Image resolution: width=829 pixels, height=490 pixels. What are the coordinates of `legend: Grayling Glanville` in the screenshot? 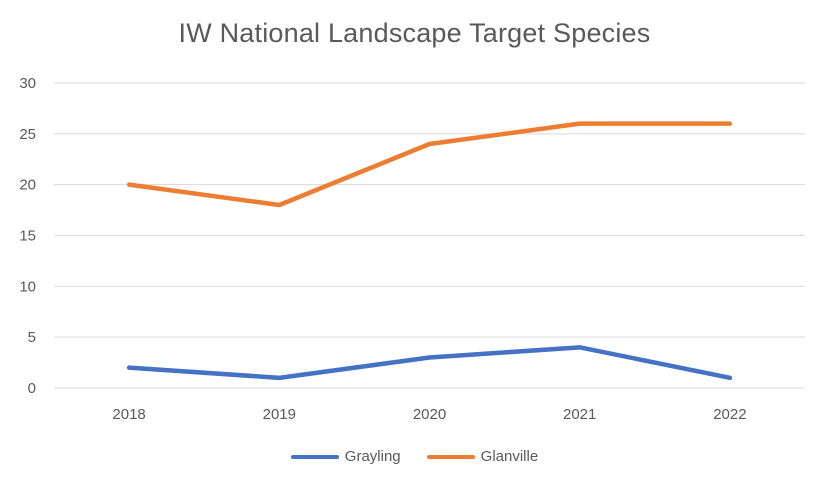 It's located at (414, 456).